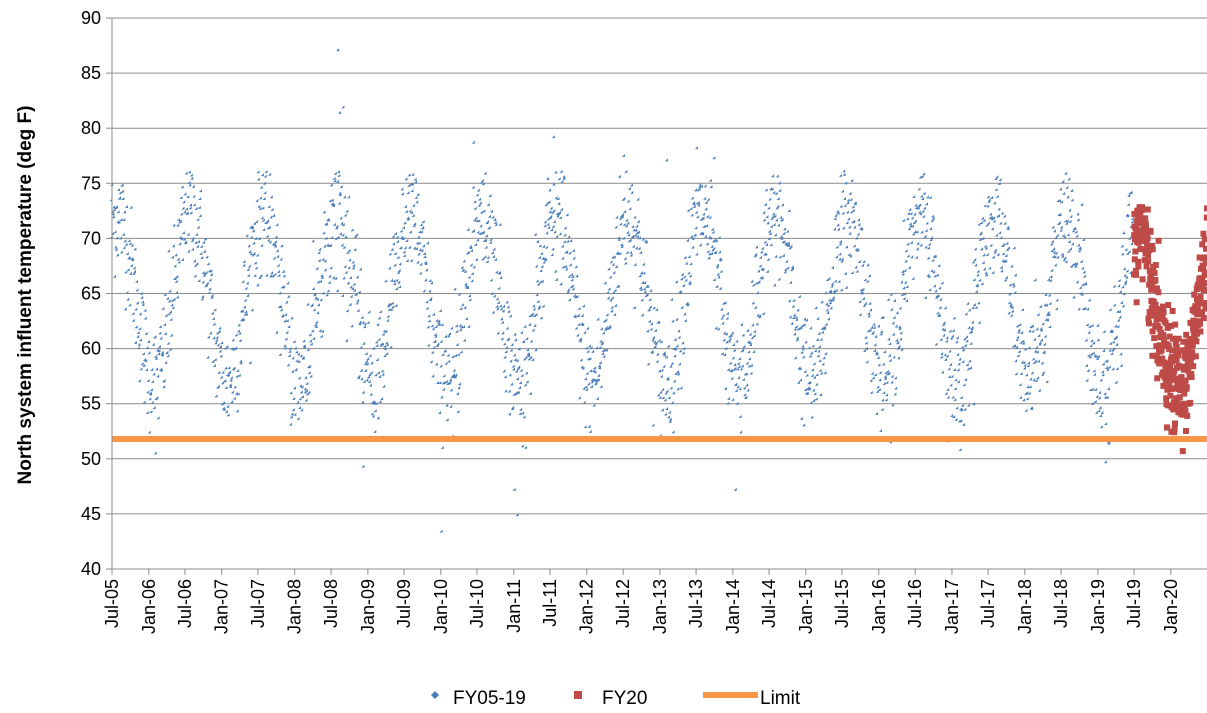 The height and width of the screenshot is (713, 1207). I want to click on y-tick-label: 60, so click(91, 349).